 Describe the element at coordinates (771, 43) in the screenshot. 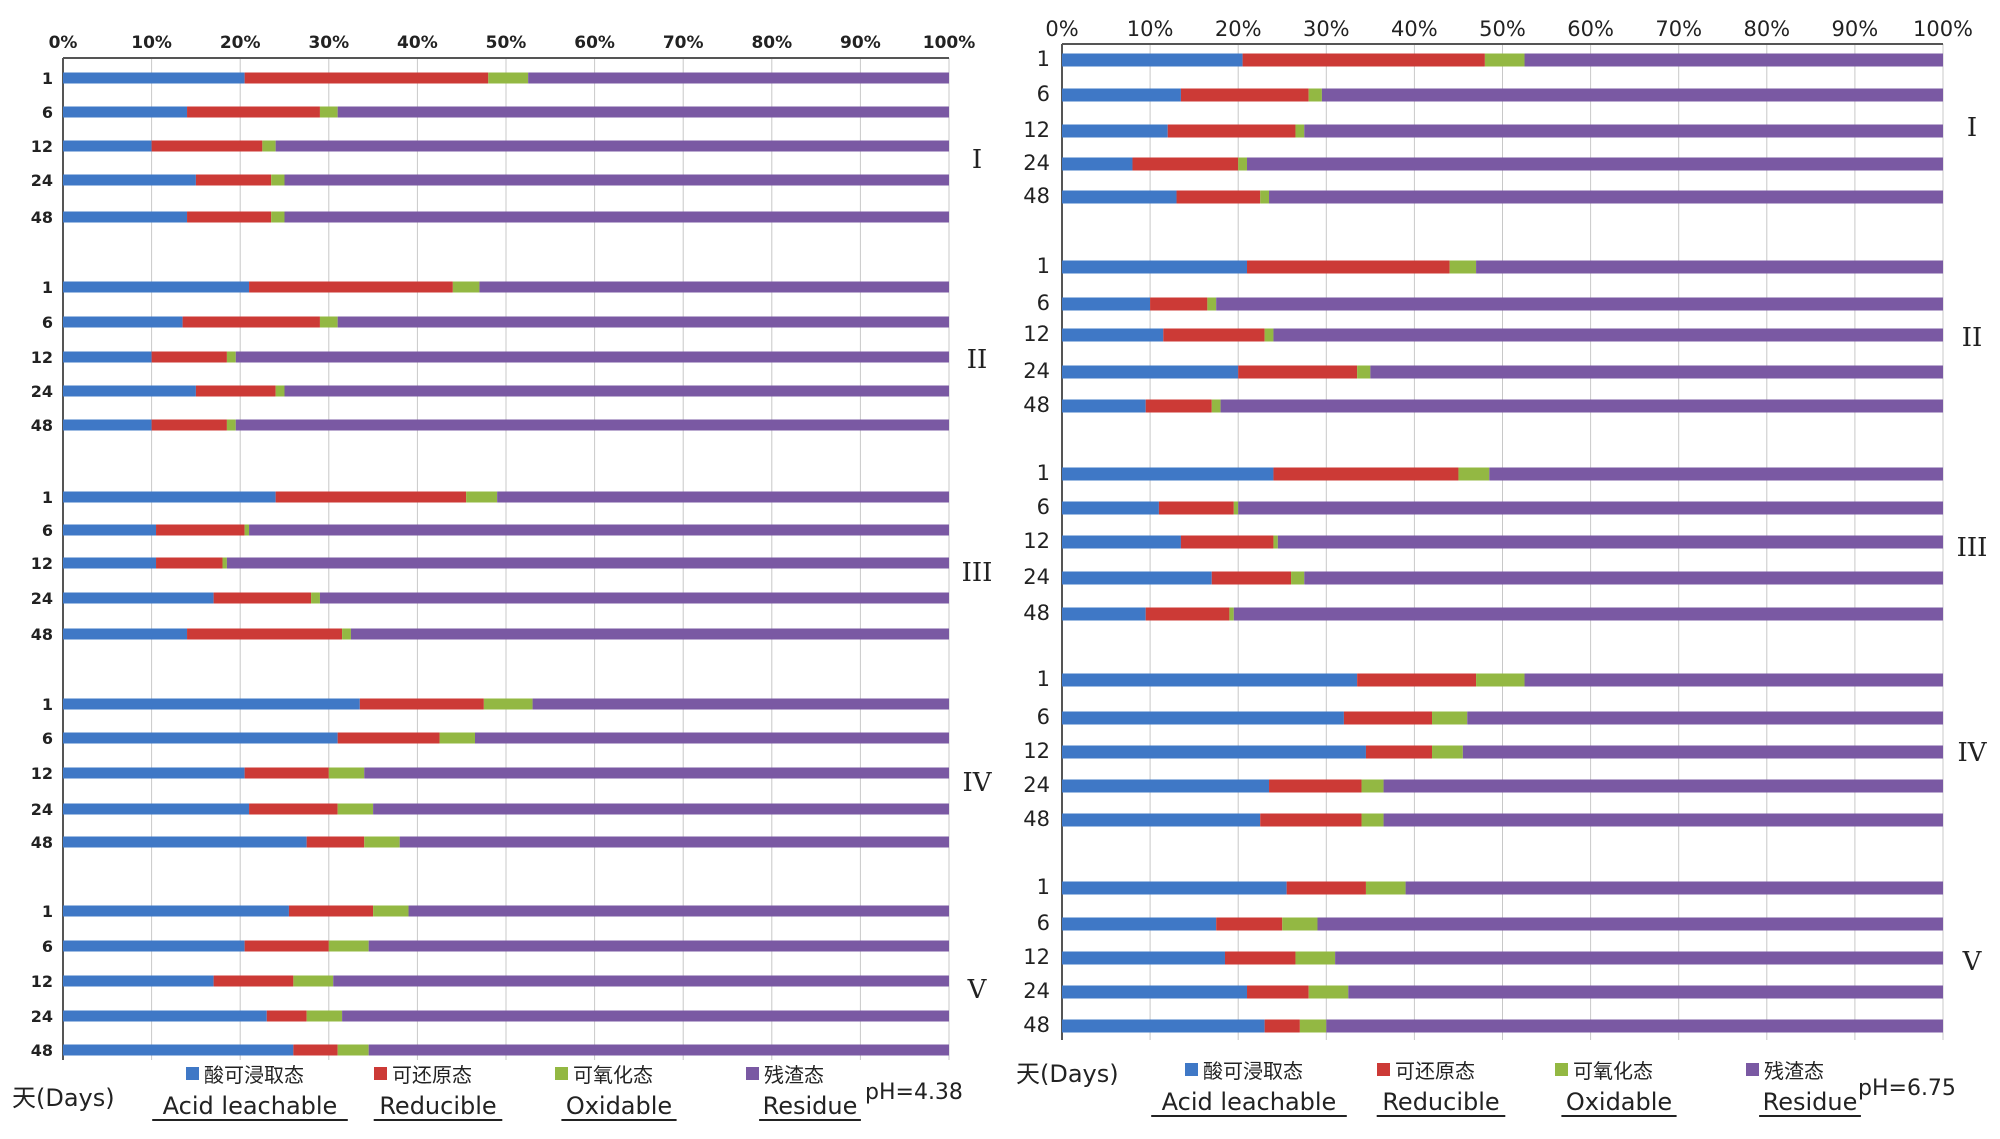

I see `x-tick-label: 80%` at that location.